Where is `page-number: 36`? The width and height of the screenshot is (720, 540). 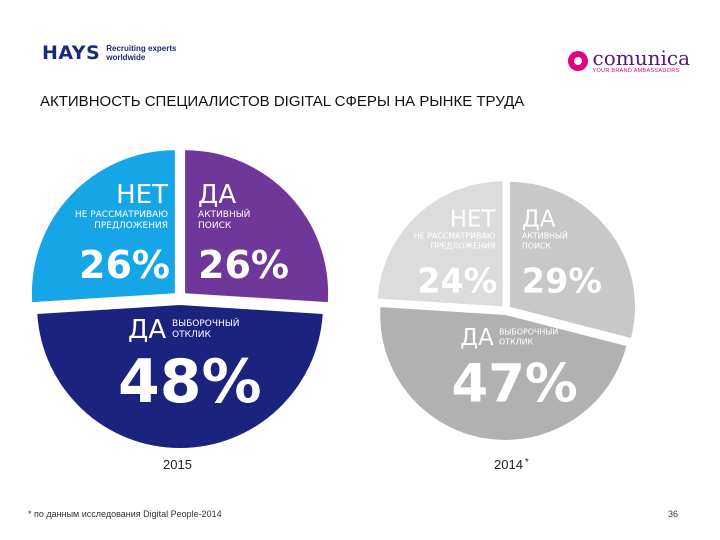 page-number: 36 is located at coordinates (673, 514).